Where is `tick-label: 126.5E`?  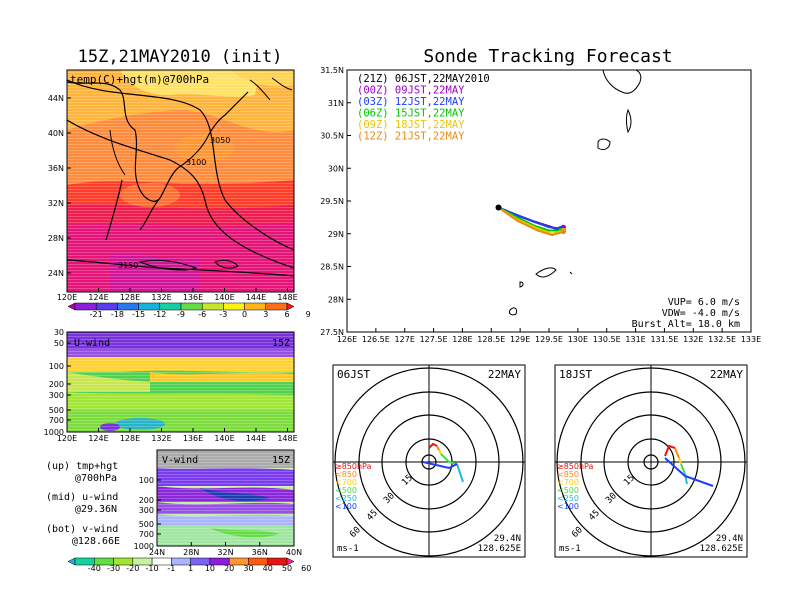 tick-label: 126.5E is located at coordinates (376, 339).